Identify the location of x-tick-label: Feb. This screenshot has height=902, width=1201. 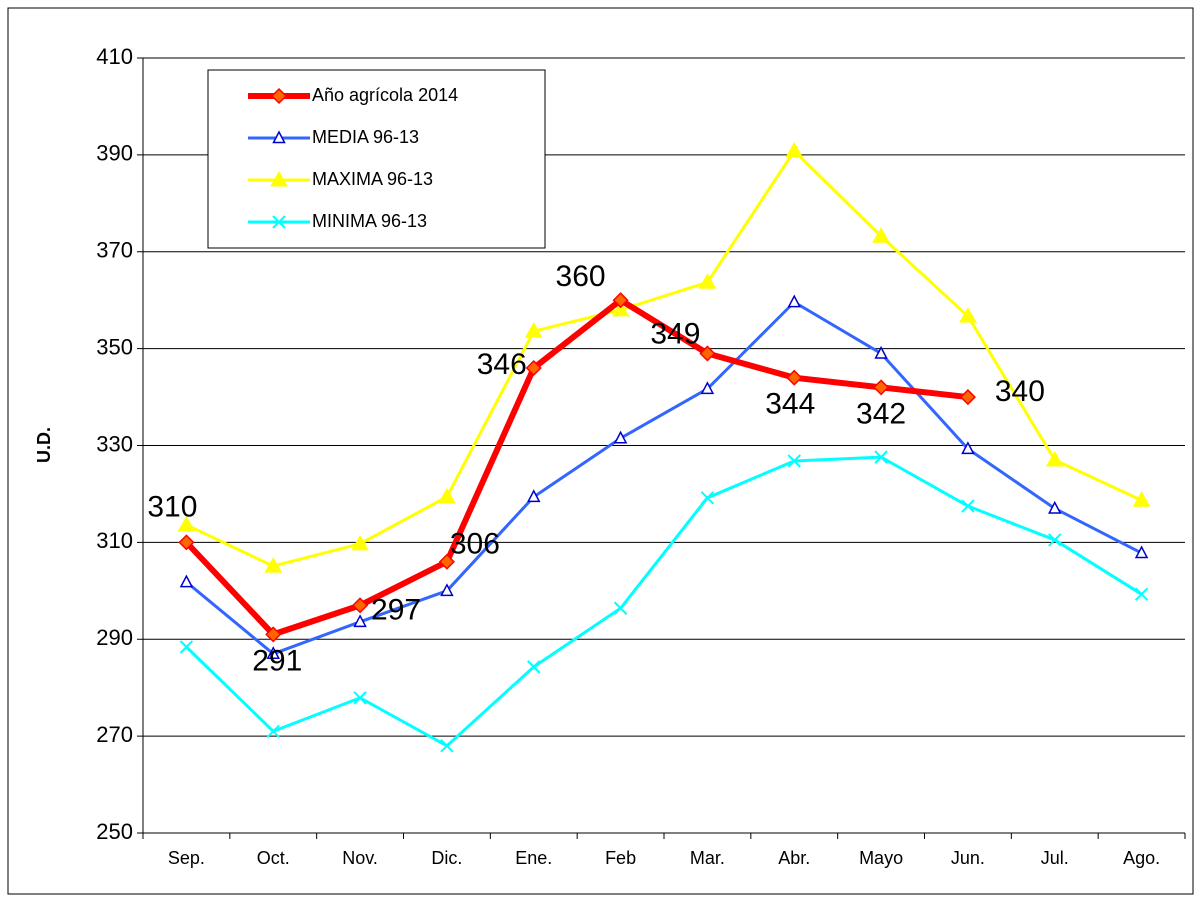
(620, 858).